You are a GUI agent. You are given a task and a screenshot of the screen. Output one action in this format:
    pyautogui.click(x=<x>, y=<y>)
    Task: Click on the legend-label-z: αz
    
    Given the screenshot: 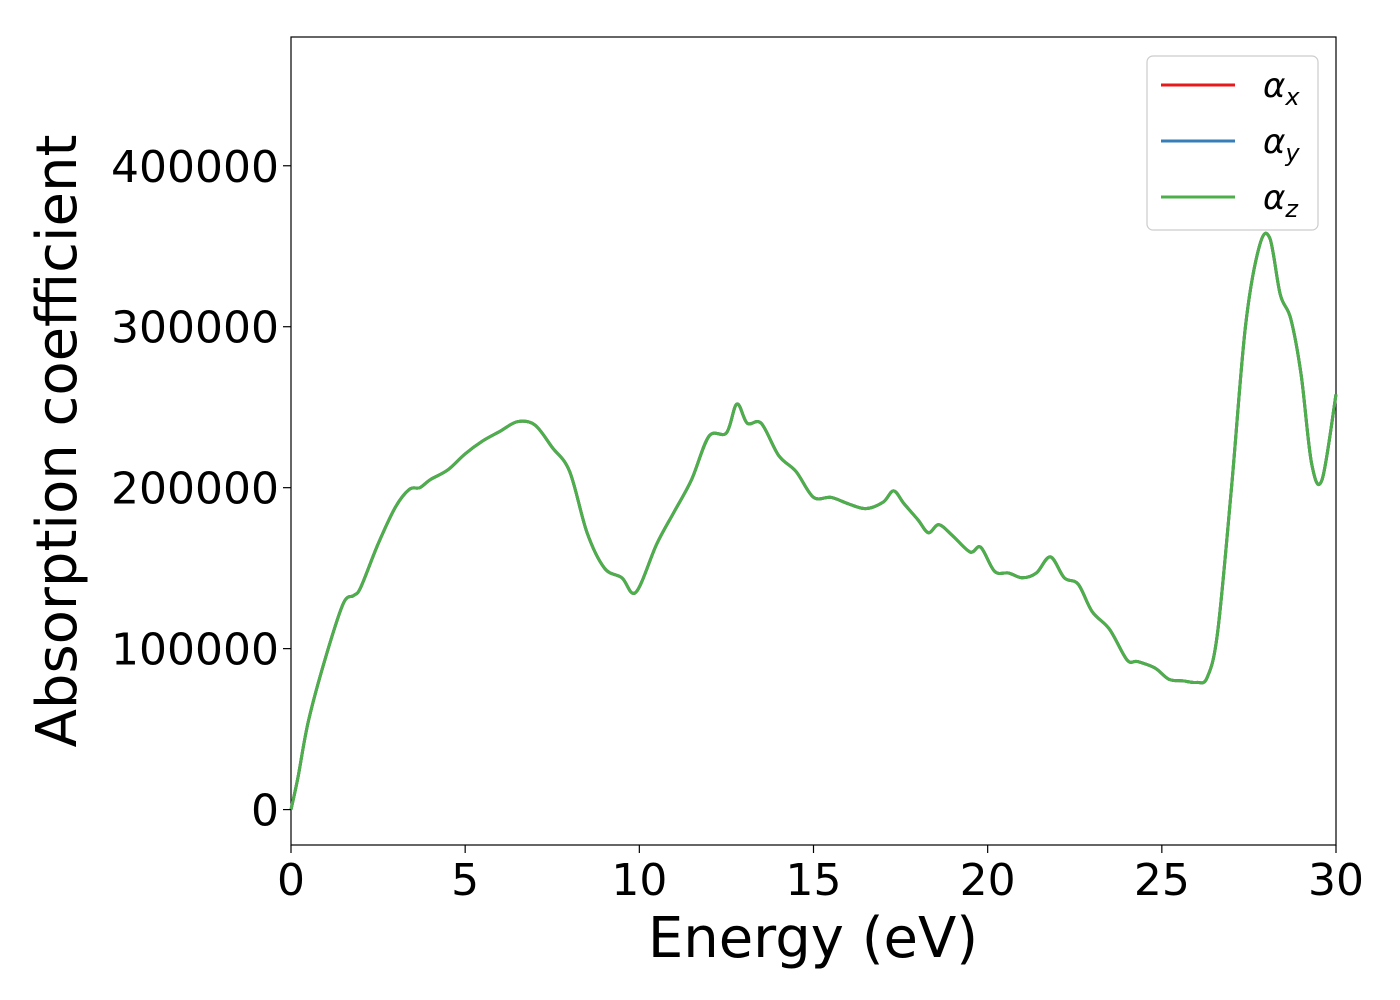 What is the action you would take?
    pyautogui.click(x=1281, y=200)
    